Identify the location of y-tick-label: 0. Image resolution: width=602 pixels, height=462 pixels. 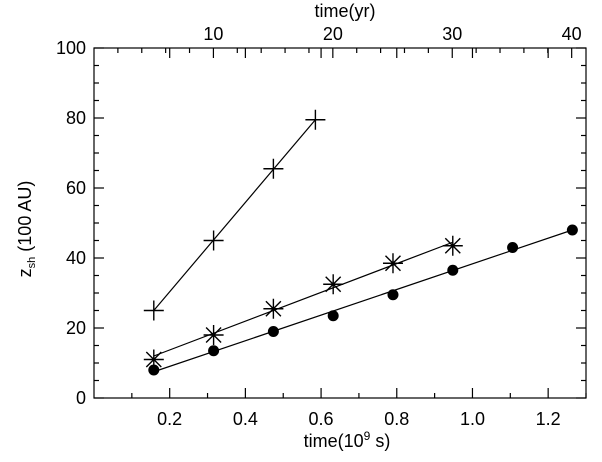
(81, 398).